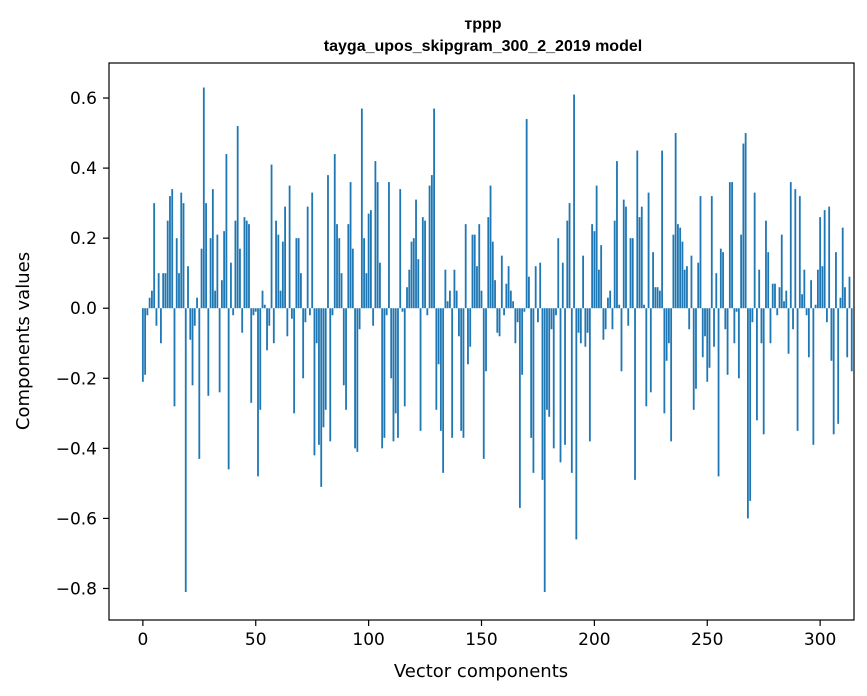 This screenshot has height=696, width=867. Describe the element at coordinates (707, 640) in the screenshot. I see `x-tick-label: 250` at that location.